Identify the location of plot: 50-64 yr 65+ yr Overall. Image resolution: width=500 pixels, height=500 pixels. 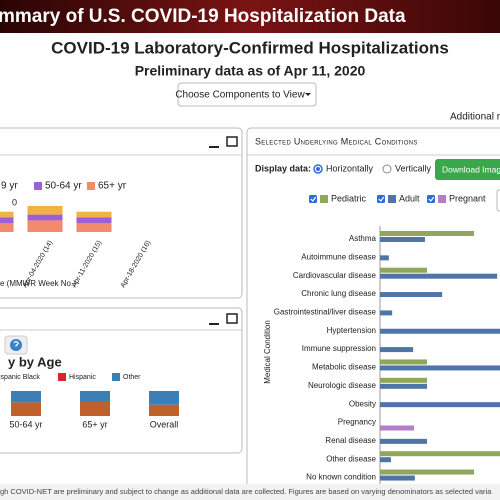
(94, 410).